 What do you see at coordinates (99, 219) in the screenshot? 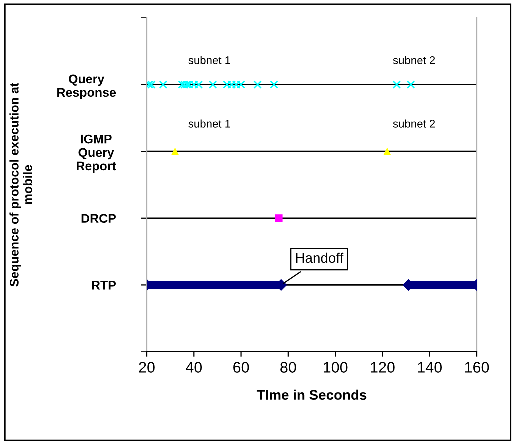
I see `y-tick-label: DRCP` at bounding box center [99, 219].